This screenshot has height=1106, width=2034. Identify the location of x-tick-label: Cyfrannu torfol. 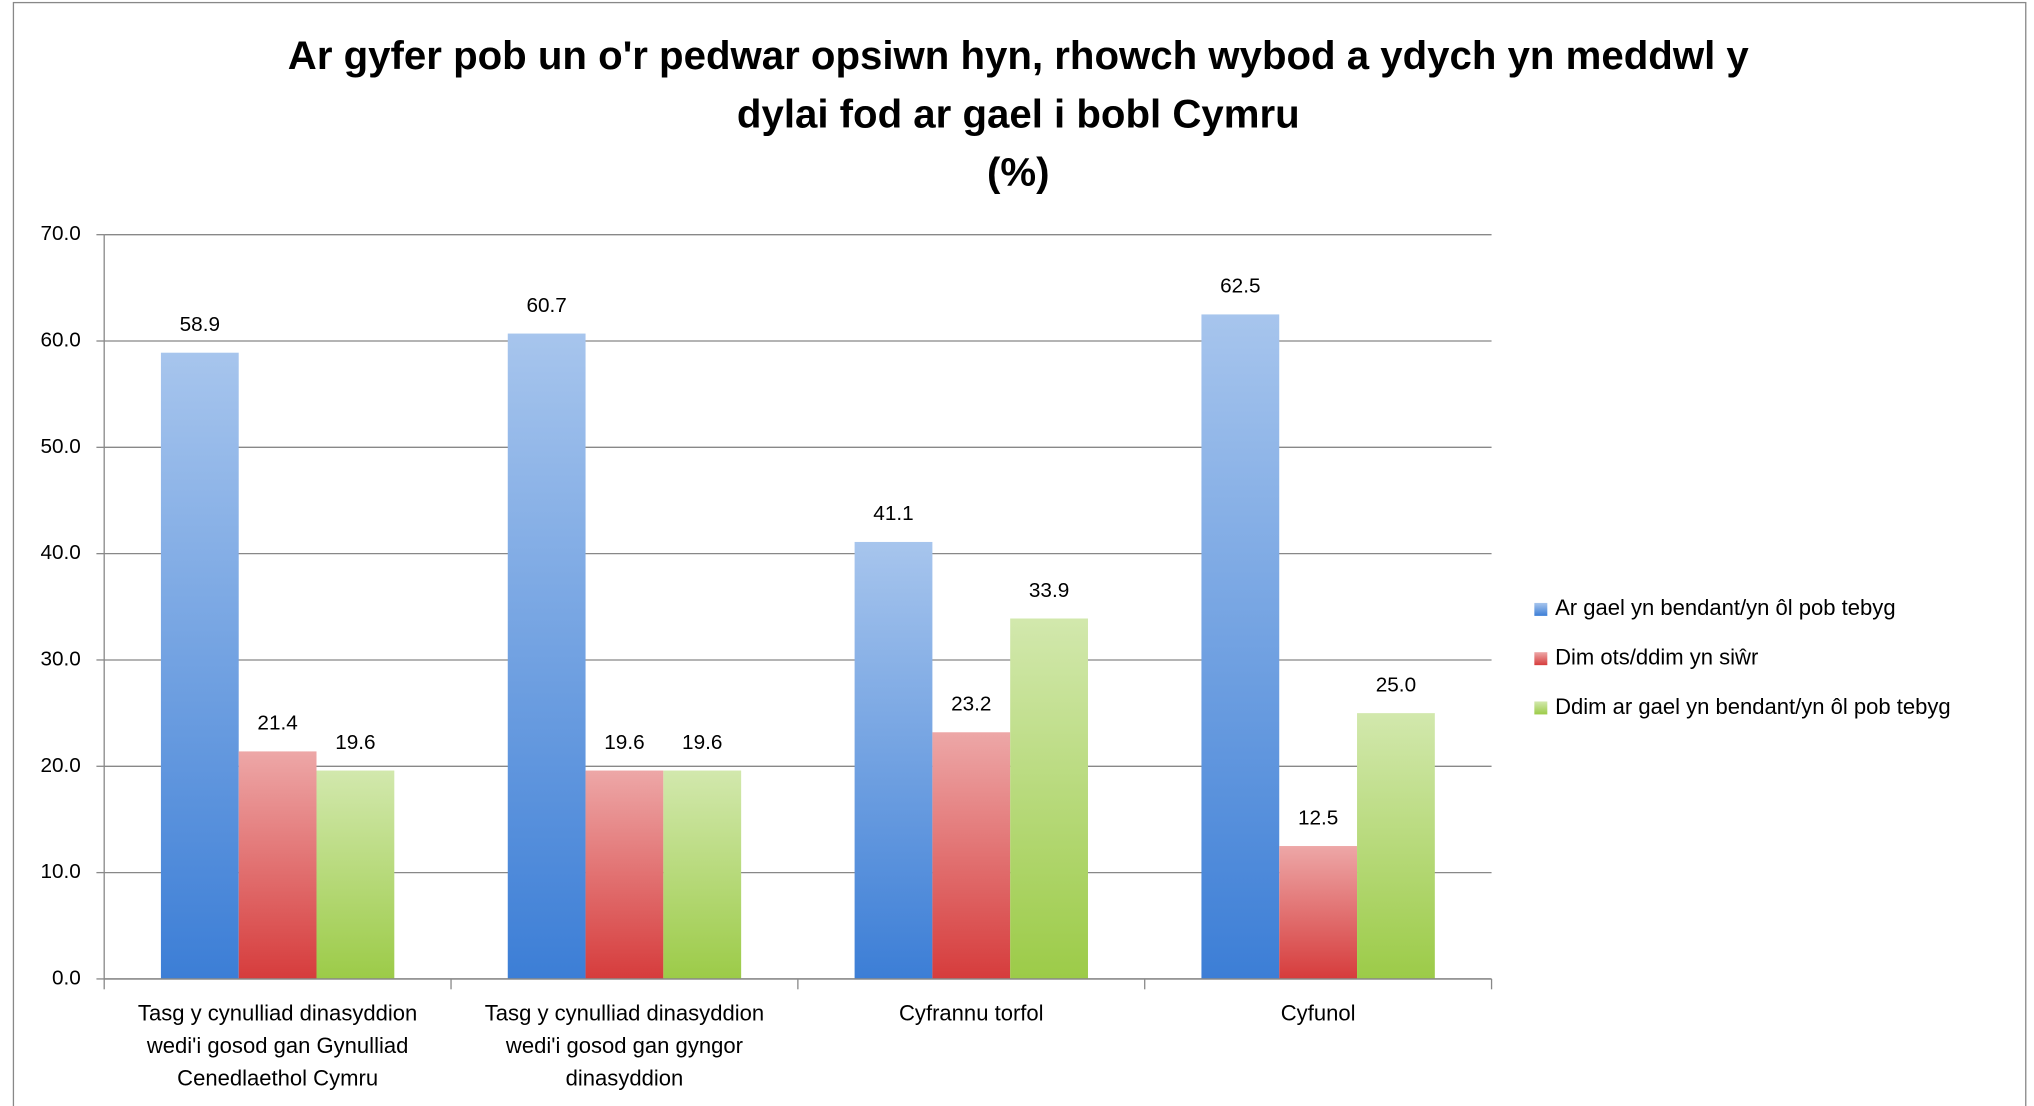
(971, 1013).